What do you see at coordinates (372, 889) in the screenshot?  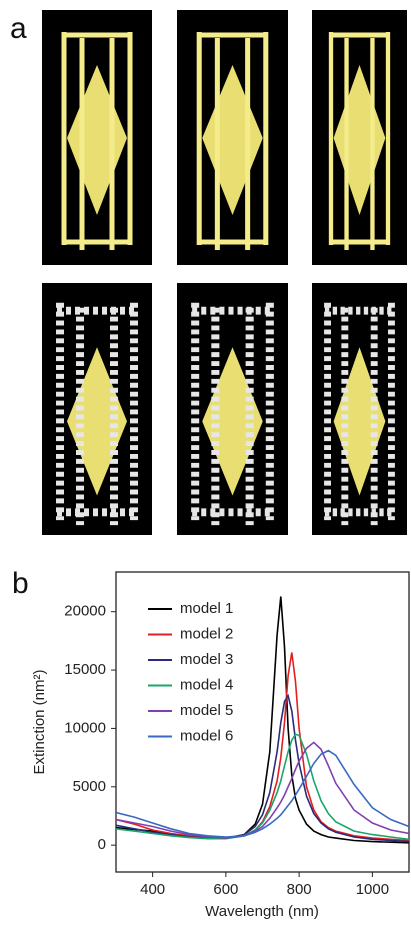 I see `x-tick-label: 1000` at bounding box center [372, 889].